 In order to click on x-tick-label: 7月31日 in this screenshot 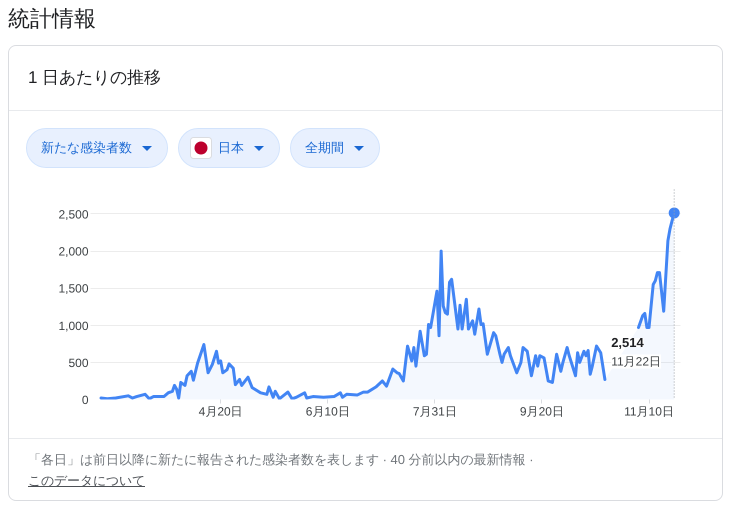, I will do `click(434, 411)`.